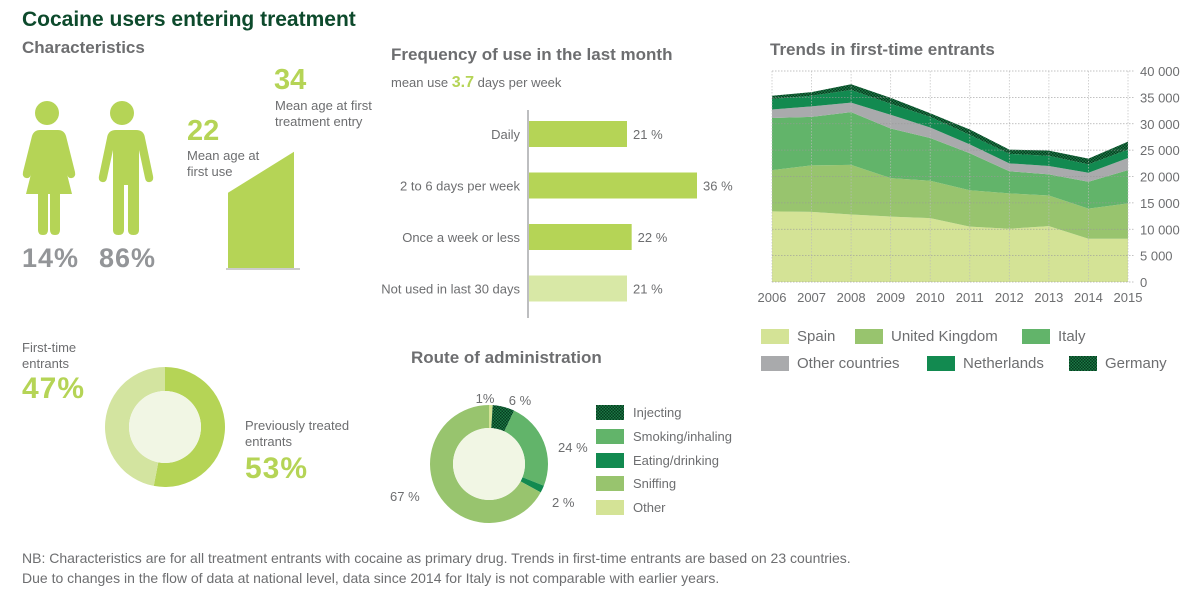  I want to click on age-first-use-value: 22, so click(203, 131).